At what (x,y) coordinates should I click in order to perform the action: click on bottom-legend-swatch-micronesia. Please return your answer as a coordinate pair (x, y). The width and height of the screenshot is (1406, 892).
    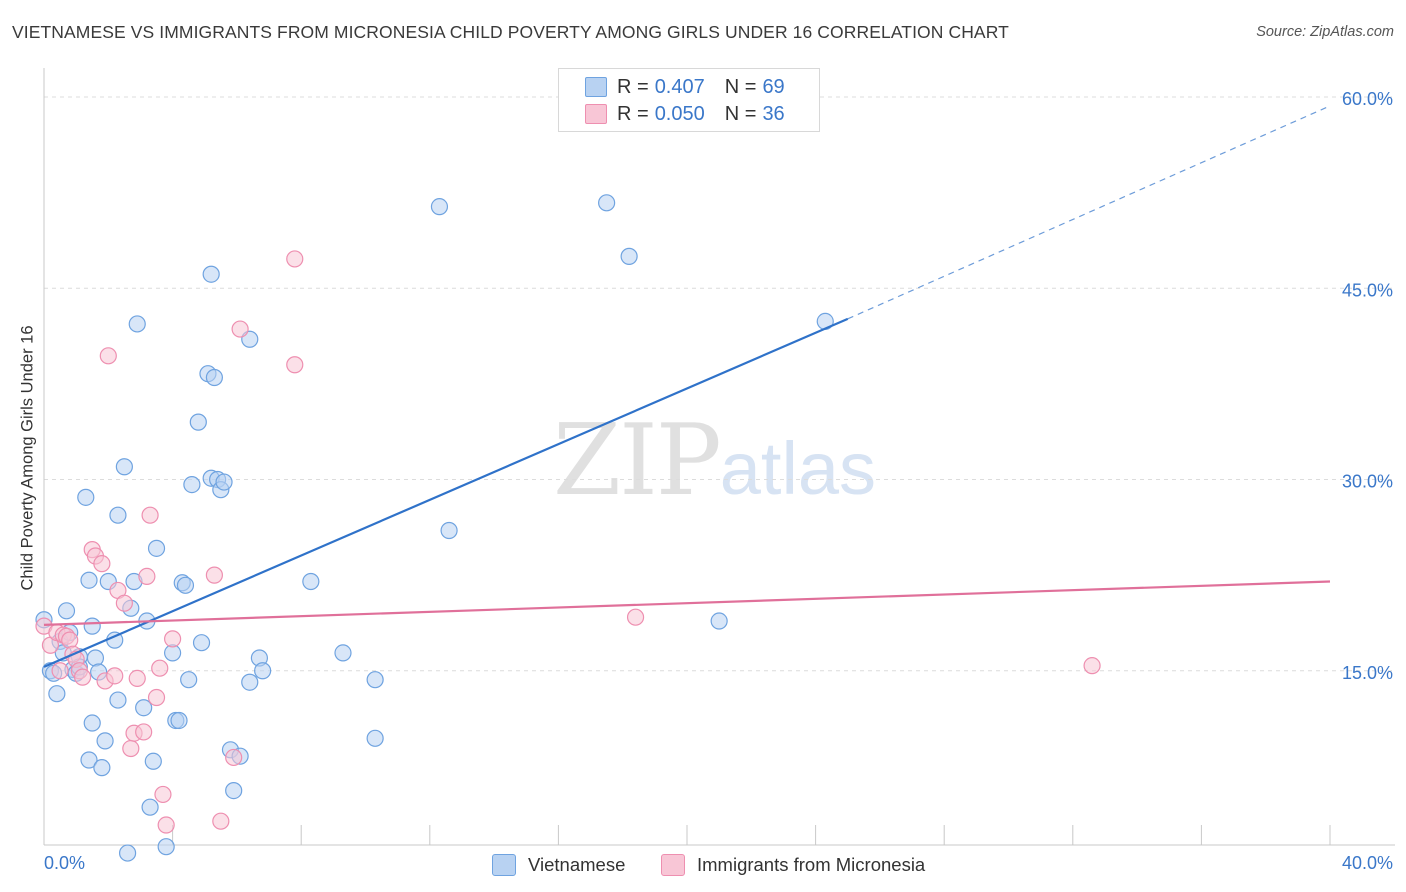
    Looking at the image, I should click on (673, 865).